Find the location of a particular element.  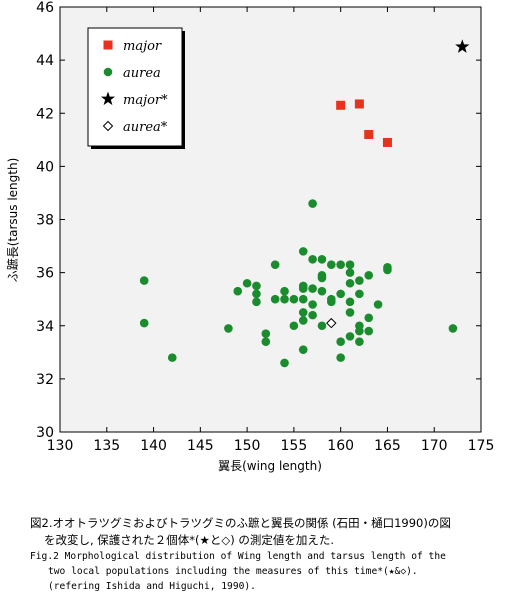

legend-marker-square is located at coordinates (108, 45).